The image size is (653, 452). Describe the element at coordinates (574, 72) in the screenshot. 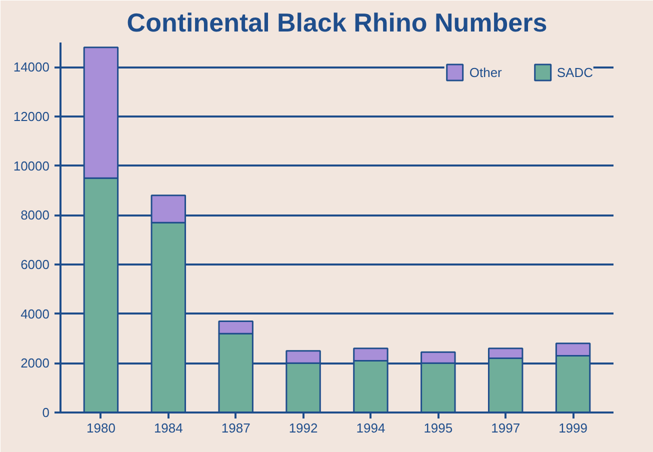

I see `legend-label: SADC` at that location.